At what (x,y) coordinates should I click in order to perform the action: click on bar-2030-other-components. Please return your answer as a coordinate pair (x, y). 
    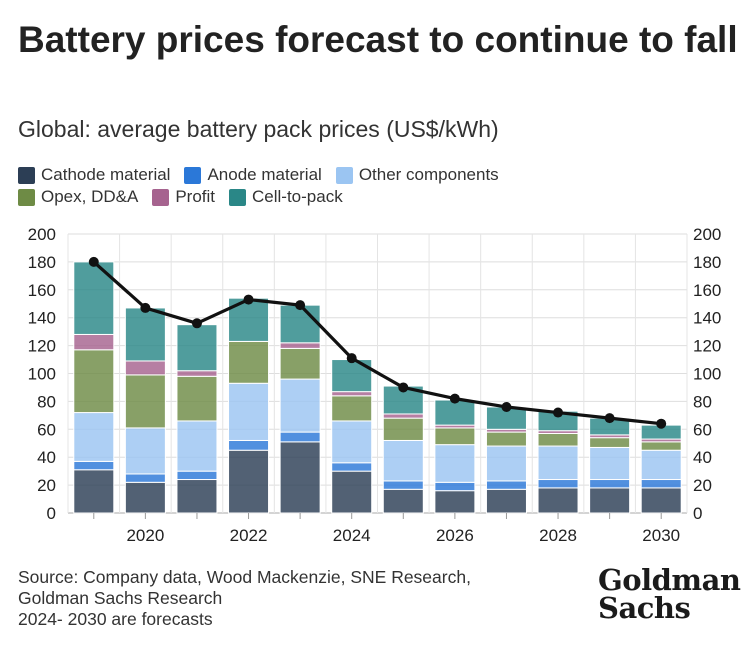
    Looking at the image, I should click on (661, 465).